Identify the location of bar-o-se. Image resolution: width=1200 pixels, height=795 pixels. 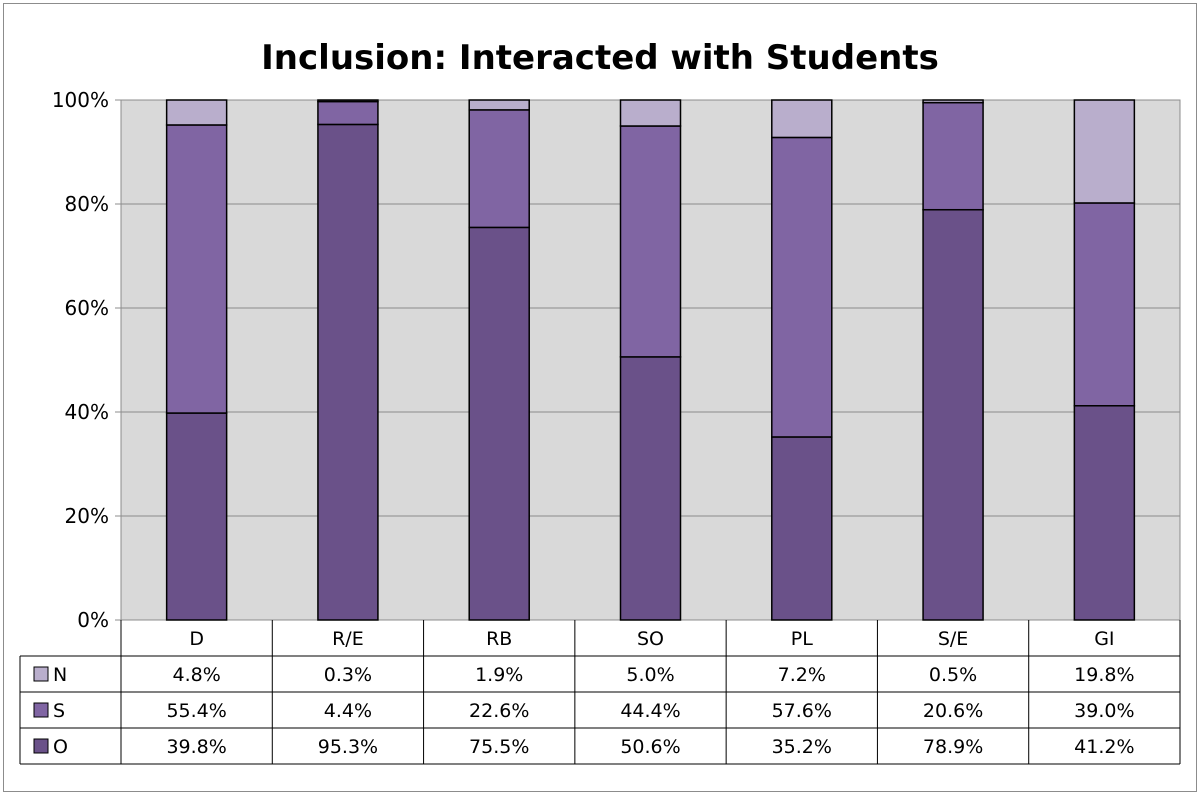
(953, 414).